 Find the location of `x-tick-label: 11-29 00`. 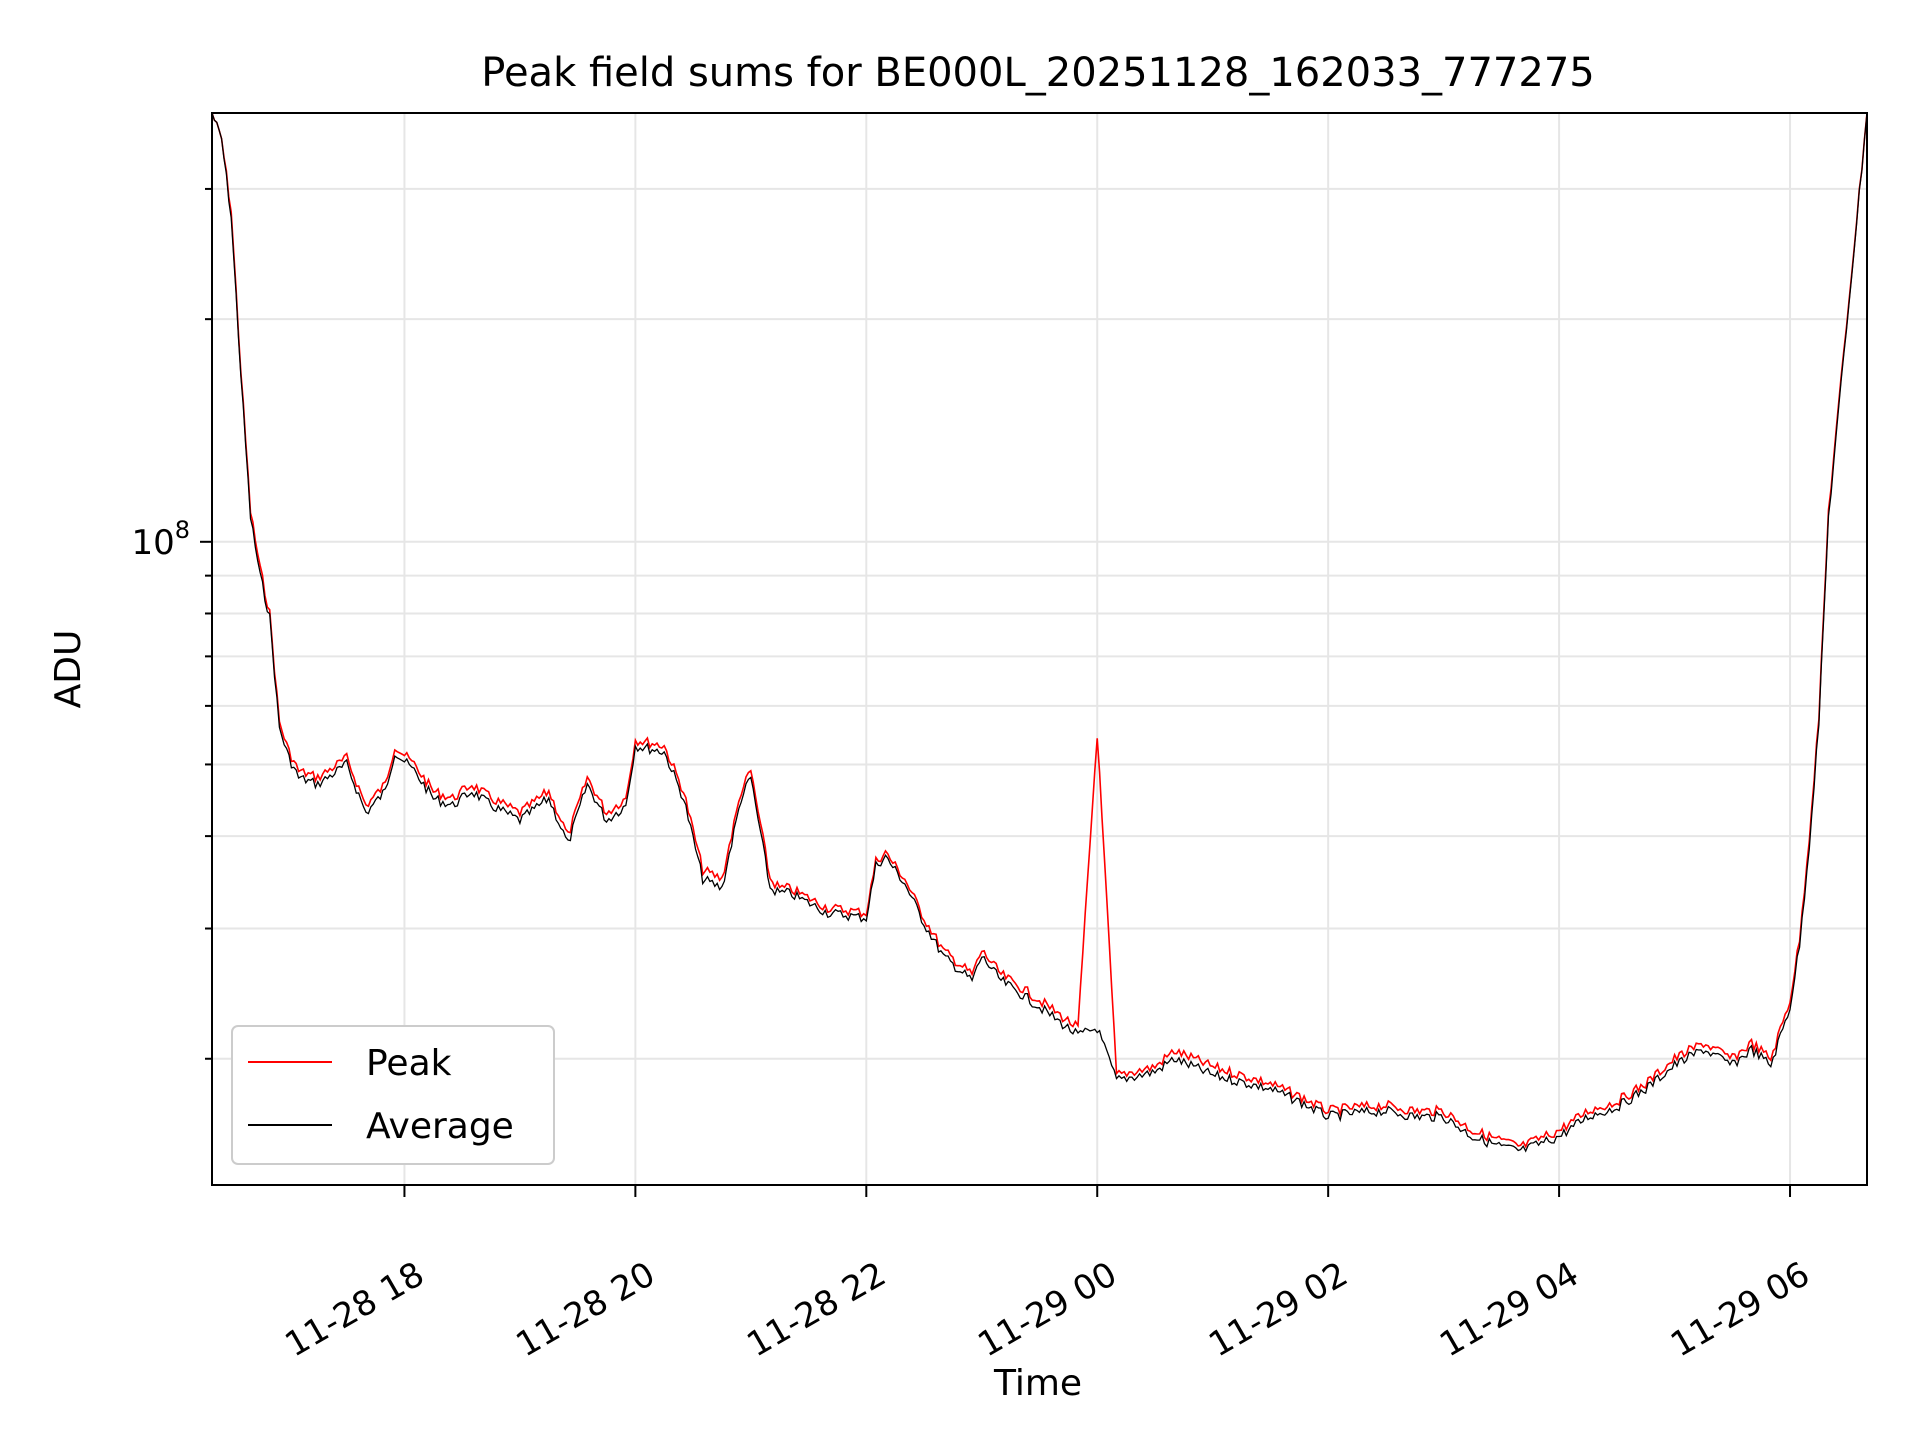

x-tick-label: 11-29 00 is located at coordinates (1047, 1309).